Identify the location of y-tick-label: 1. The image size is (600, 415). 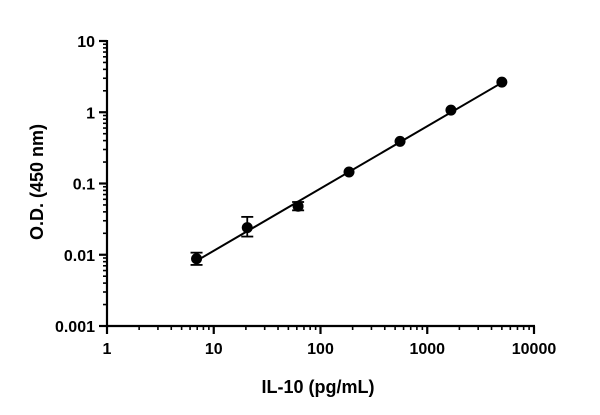
(90, 113).